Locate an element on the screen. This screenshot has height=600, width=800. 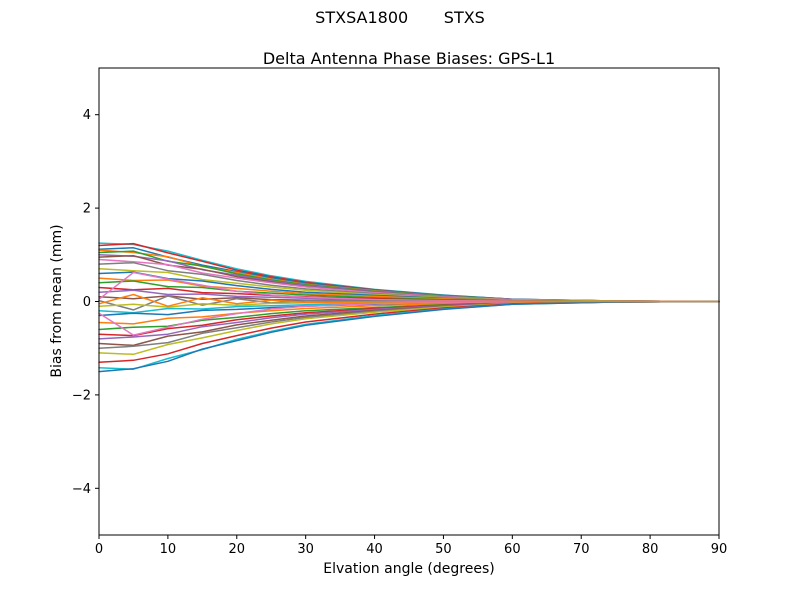
x-tick-label: 80 is located at coordinates (650, 549).